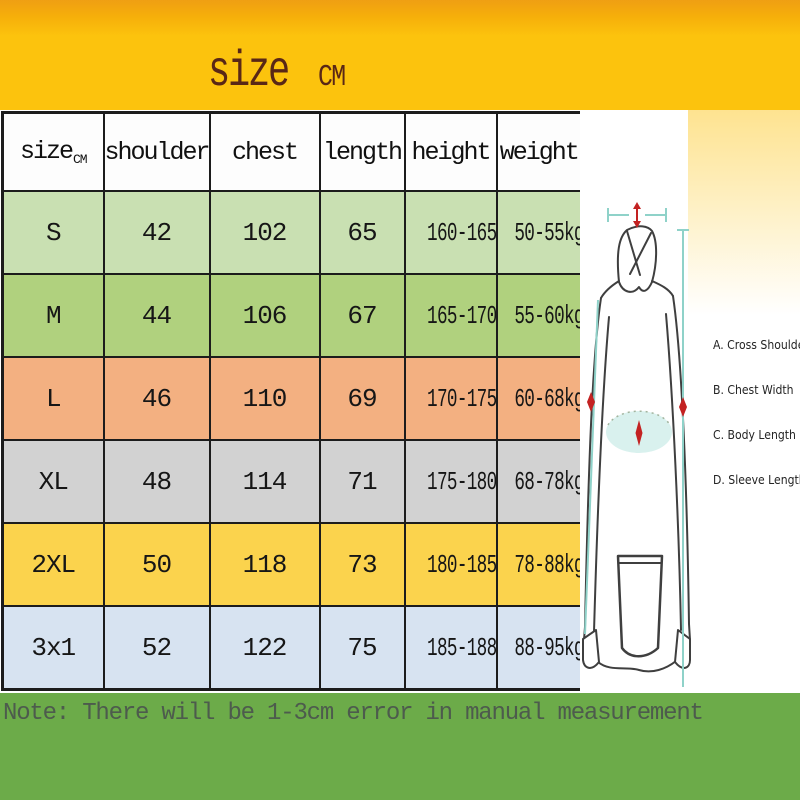 This screenshot has height=800, width=800. Describe the element at coordinates (156, 564) in the screenshot. I see `cell-shoulder: 50` at that location.